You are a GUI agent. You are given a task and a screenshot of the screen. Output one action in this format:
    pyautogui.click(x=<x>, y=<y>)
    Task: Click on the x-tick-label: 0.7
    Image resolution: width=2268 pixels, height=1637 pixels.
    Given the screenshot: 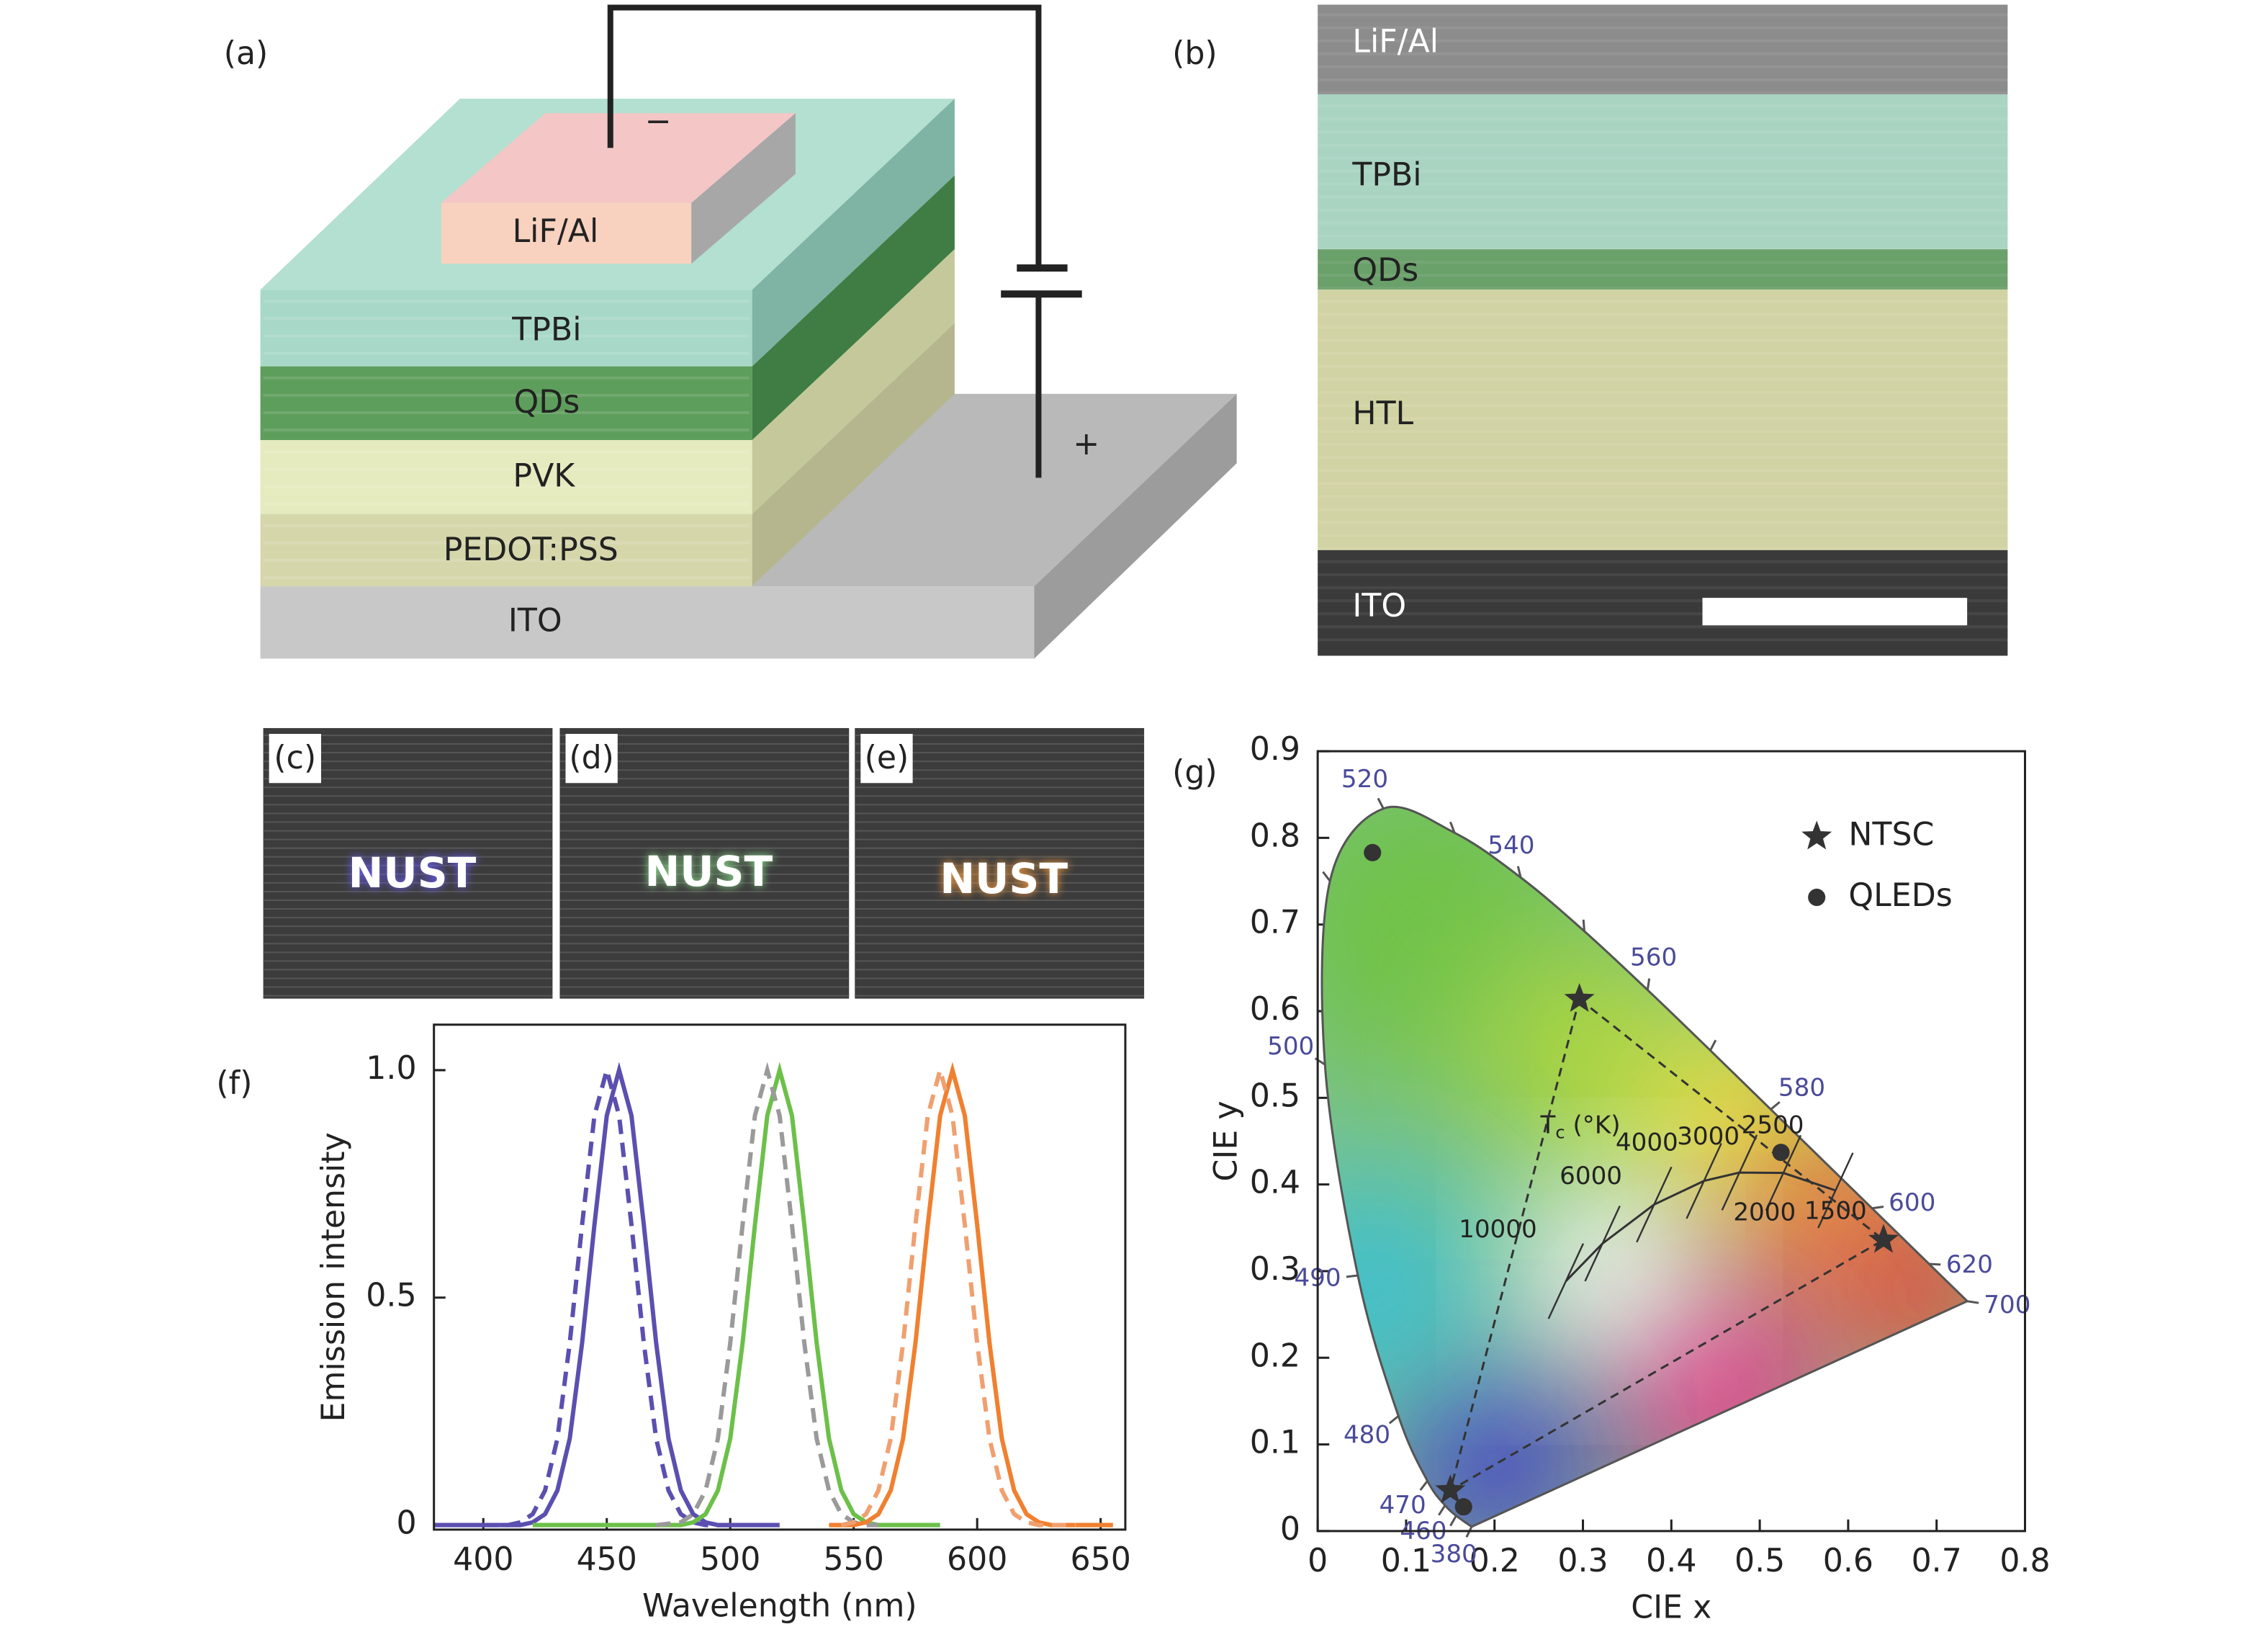 What is the action you would take?
    pyautogui.click(x=1937, y=1561)
    